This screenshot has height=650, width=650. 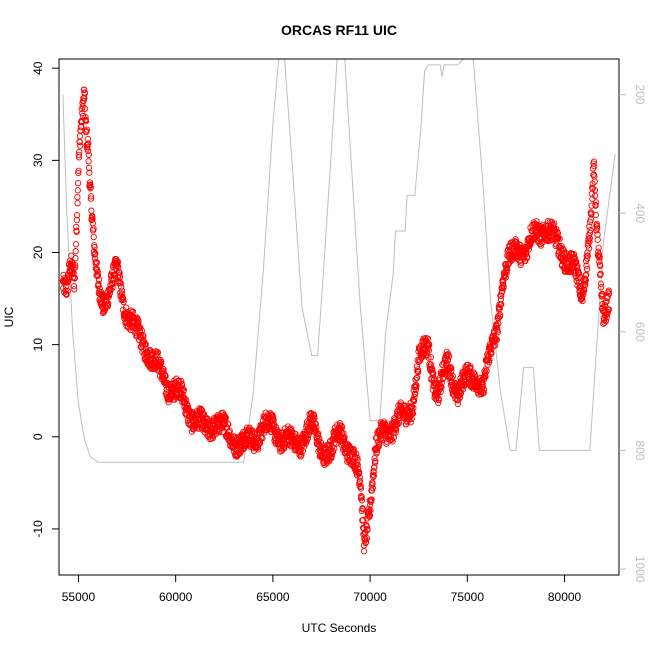 What do you see at coordinates (176, 597) in the screenshot?
I see `x-tick-label: 60000` at bounding box center [176, 597].